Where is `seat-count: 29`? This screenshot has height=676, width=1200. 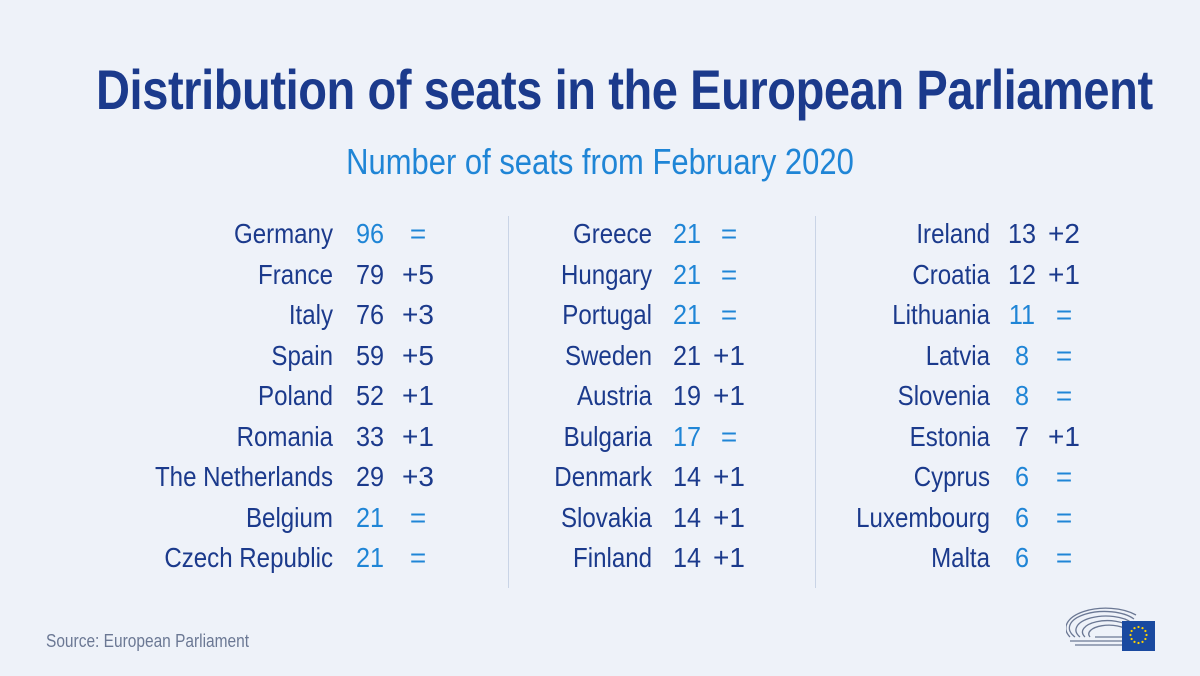 seat-count: 29 is located at coordinates (370, 476).